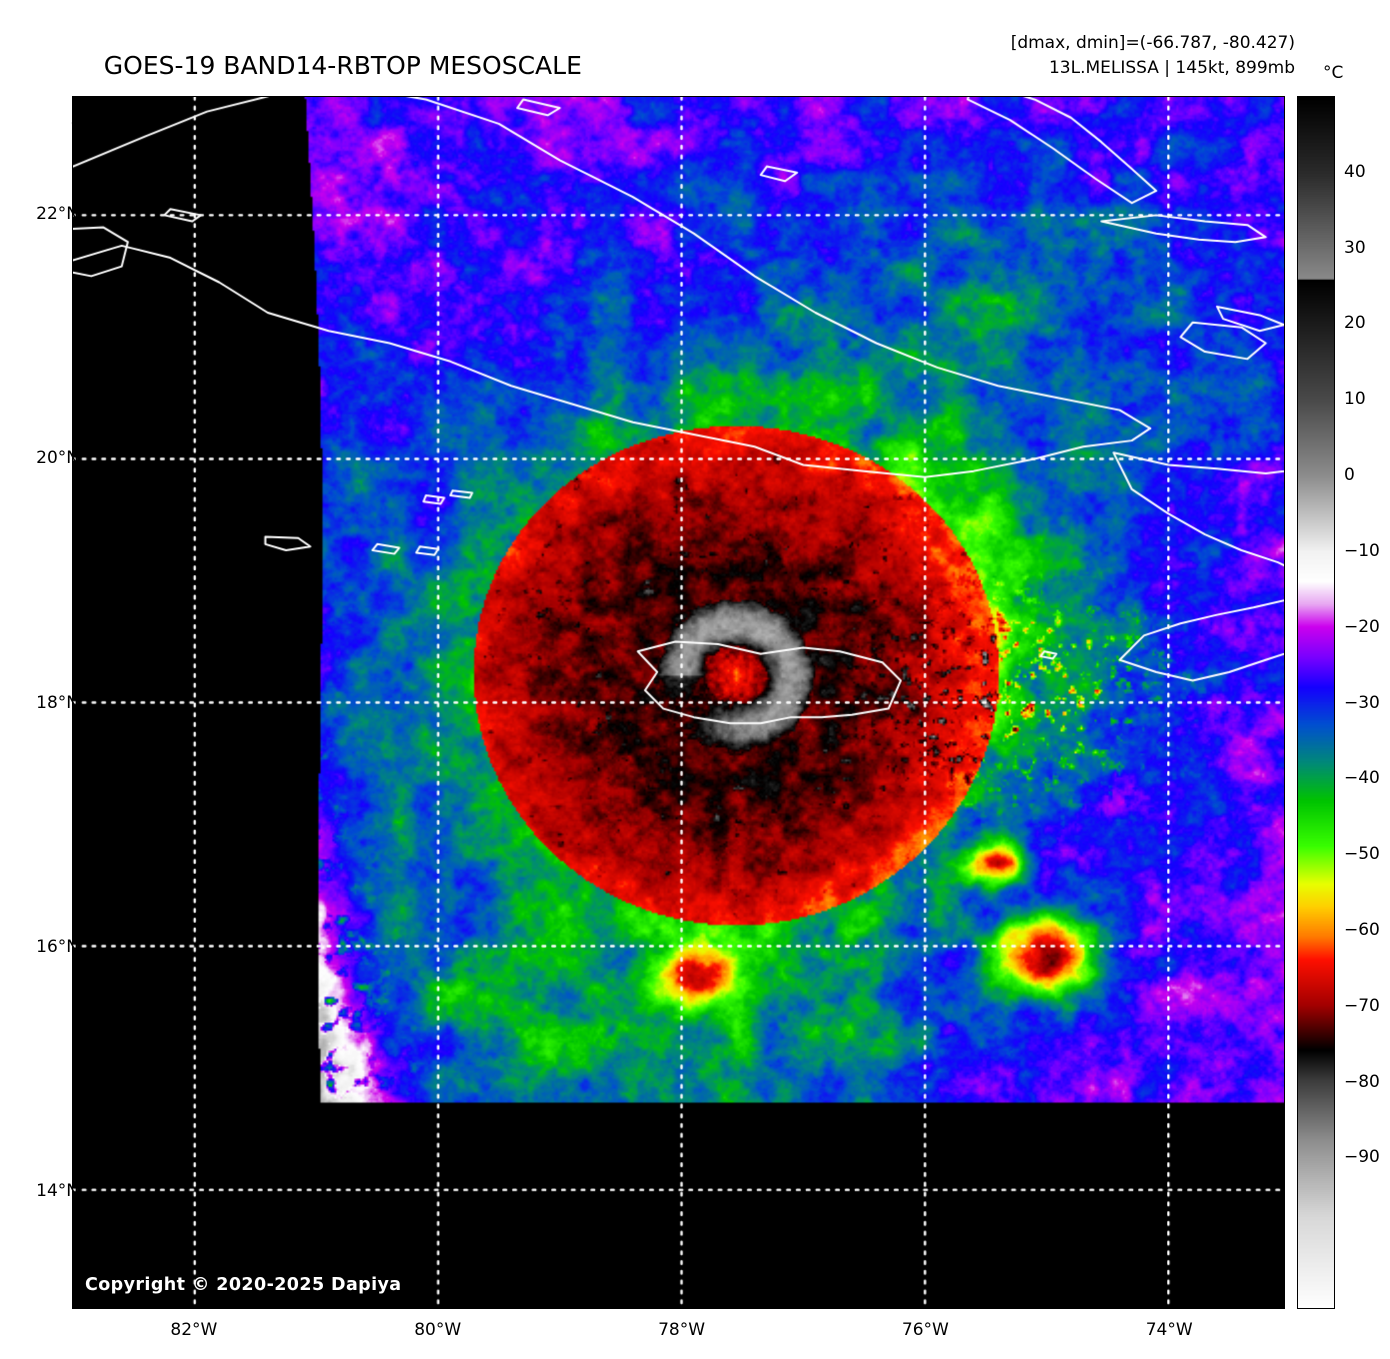 This screenshot has height=1359, width=1390. Describe the element at coordinates (1362, 929) in the screenshot. I see `colorbar-tick--60: −60` at that location.